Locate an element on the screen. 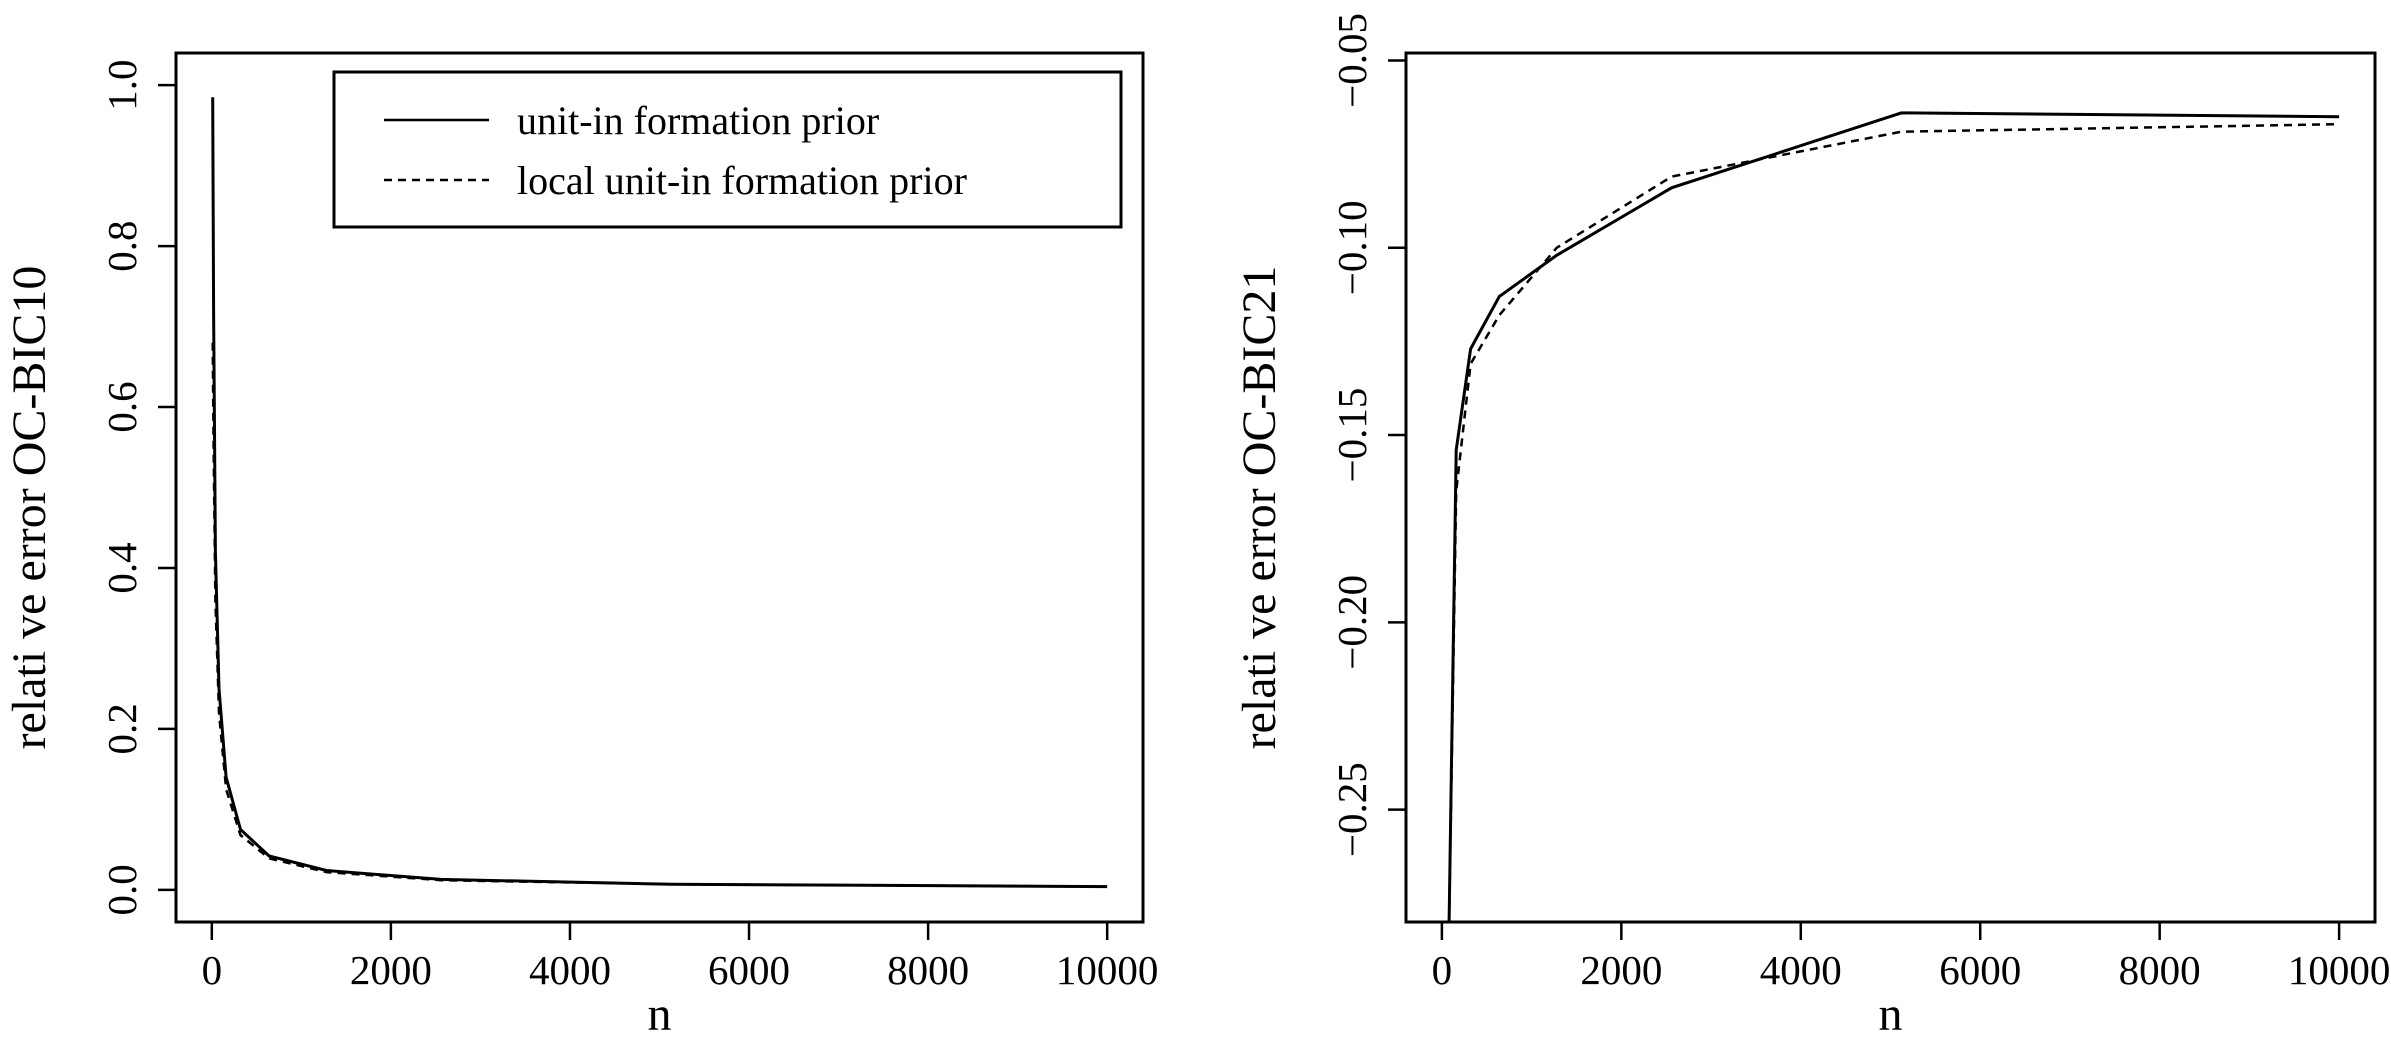  y-tick-label: 0.2 is located at coordinates (122, 728).